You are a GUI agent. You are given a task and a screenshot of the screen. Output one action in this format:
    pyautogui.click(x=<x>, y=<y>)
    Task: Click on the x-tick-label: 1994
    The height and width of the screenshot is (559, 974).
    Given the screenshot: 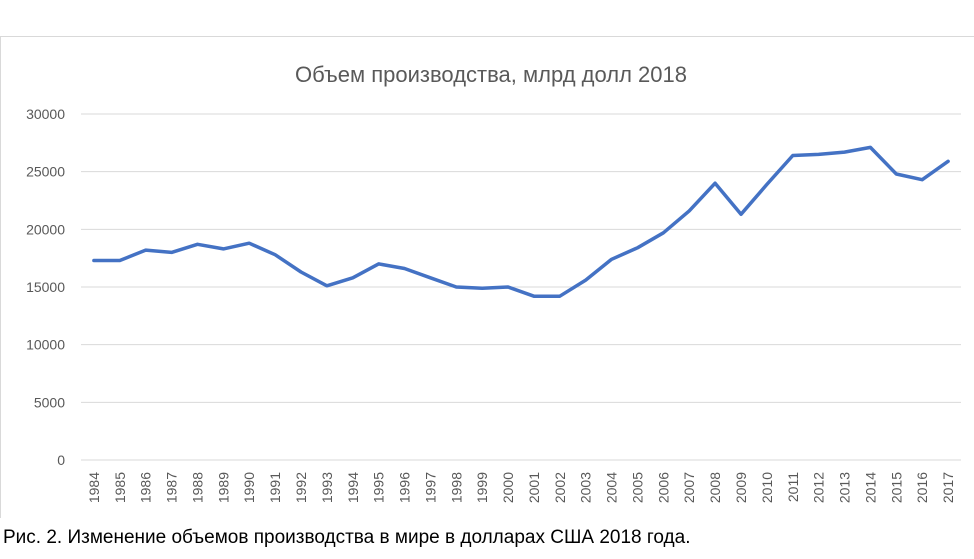 What is the action you would take?
    pyautogui.click(x=353, y=487)
    